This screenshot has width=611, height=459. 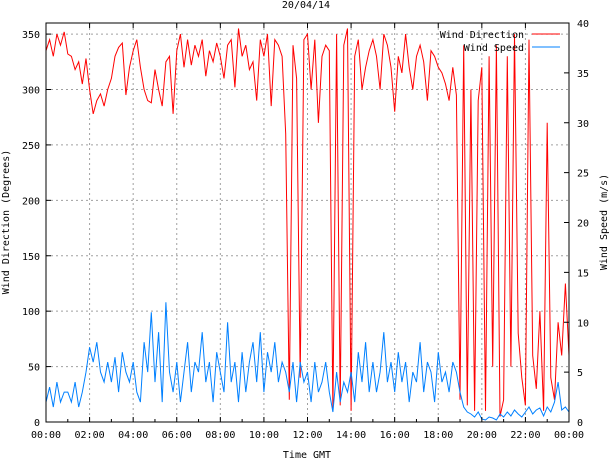 What do you see at coordinates (34, 368) in the screenshot?
I see `y-tick-label: 50` at bounding box center [34, 368].